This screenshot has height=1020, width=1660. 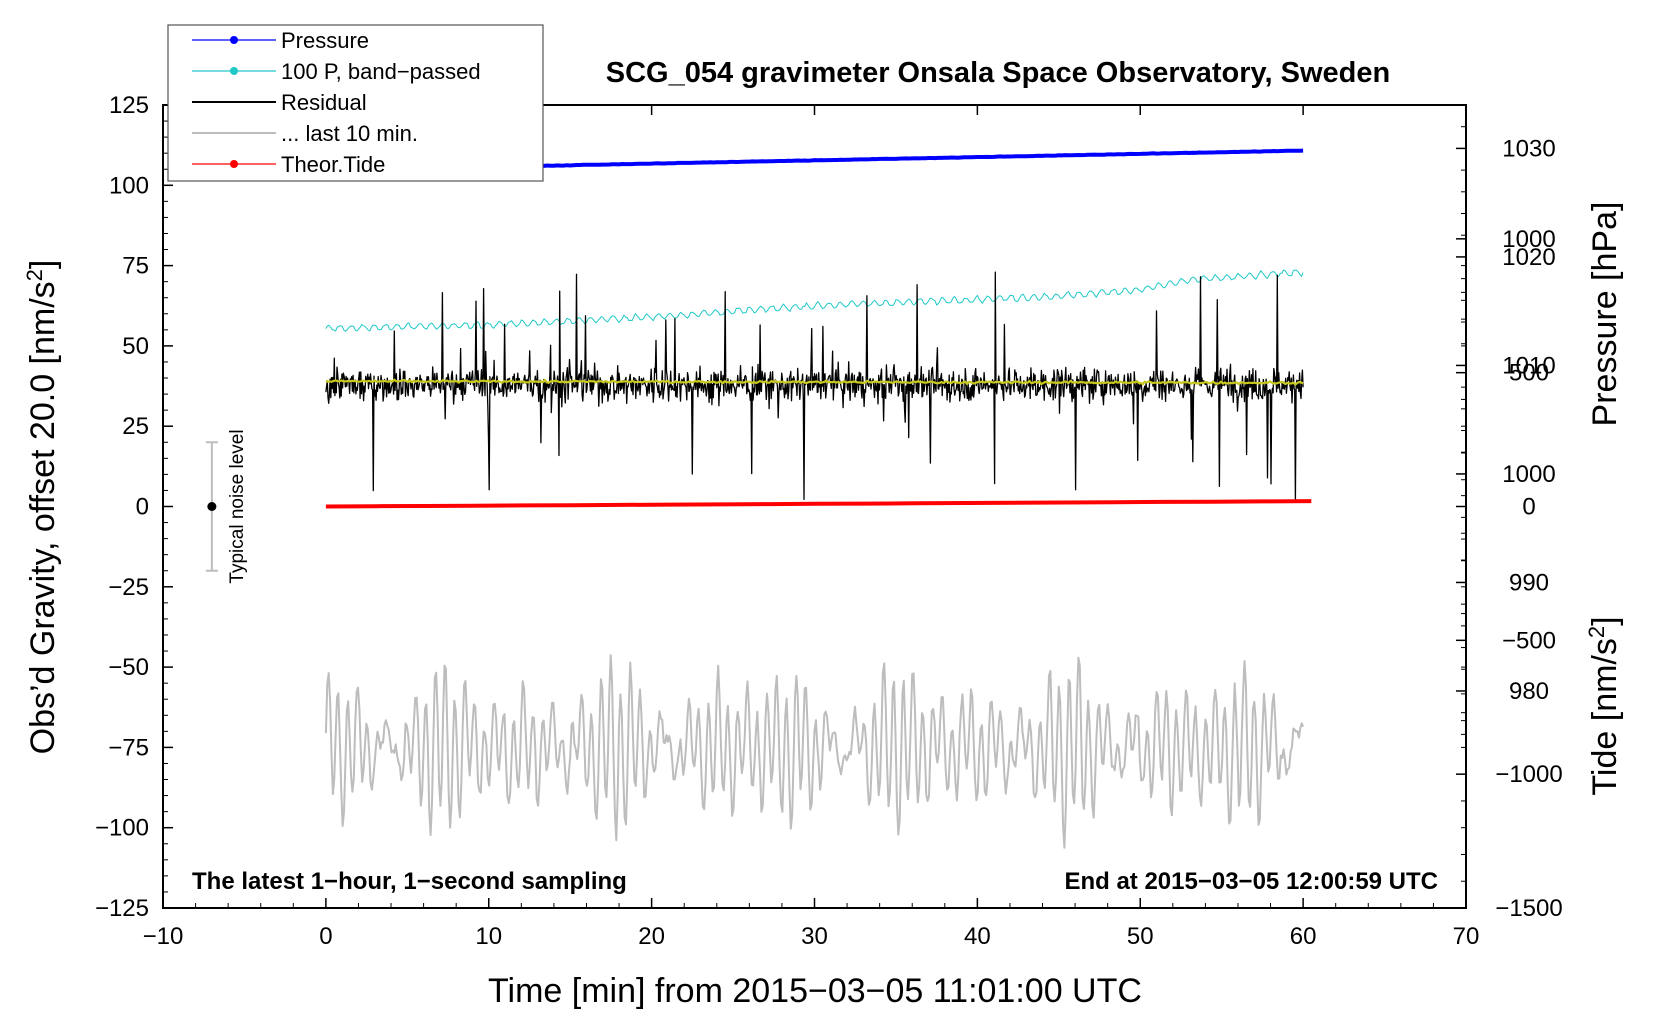 What do you see at coordinates (1466, 936) in the screenshot?
I see `x-tick-label: 70` at bounding box center [1466, 936].